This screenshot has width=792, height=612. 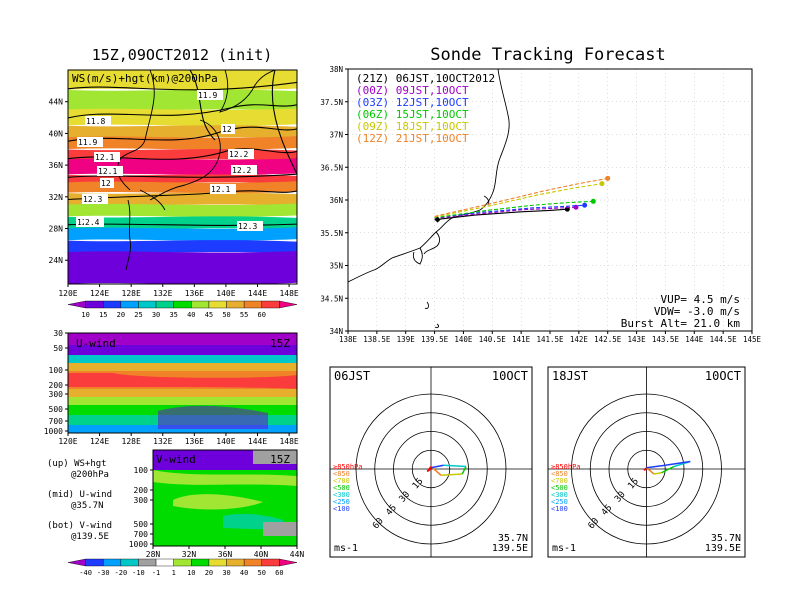 I want to click on left-title: 15Z,09OCT2012 (init), so click(x=182, y=55).